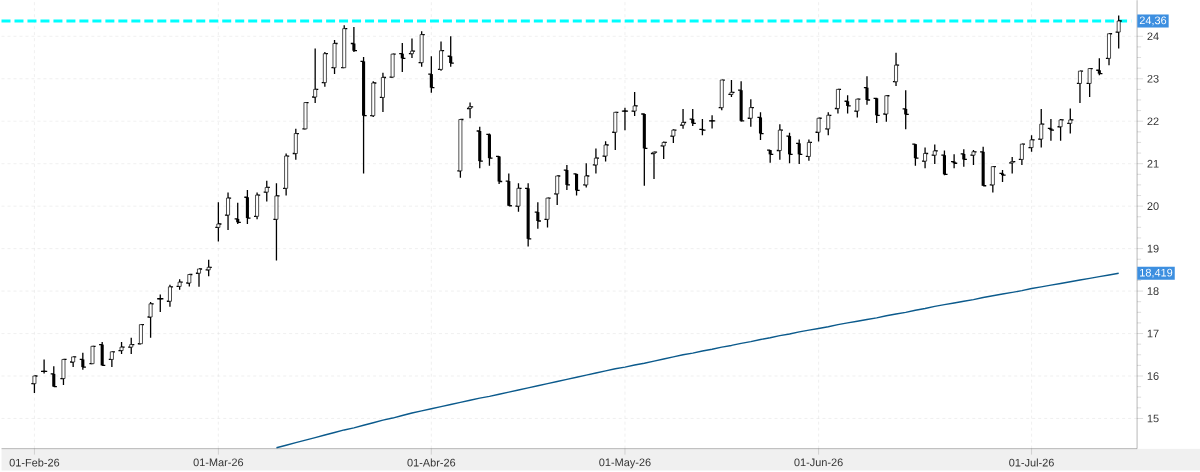 The width and height of the screenshot is (1200, 472). I want to click on text: 18,419, so click(1156, 273).